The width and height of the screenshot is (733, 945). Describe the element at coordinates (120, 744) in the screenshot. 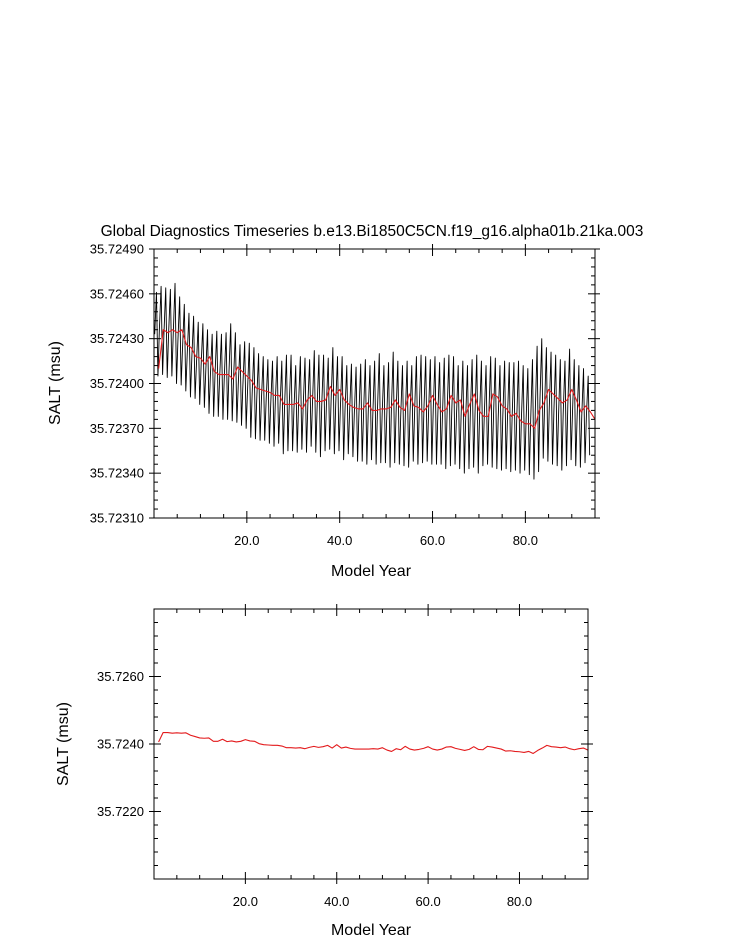

I see `y-tick-label: 35.7240` at that location.